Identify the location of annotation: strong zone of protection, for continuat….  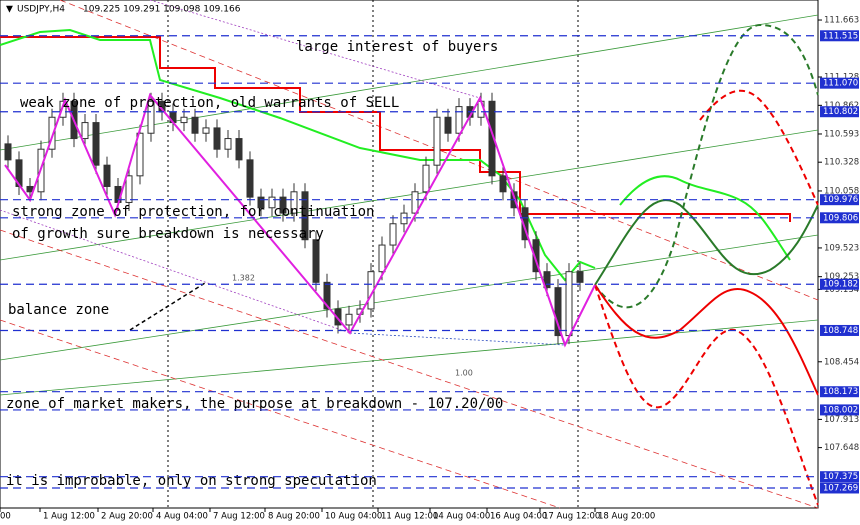
(193, 212).